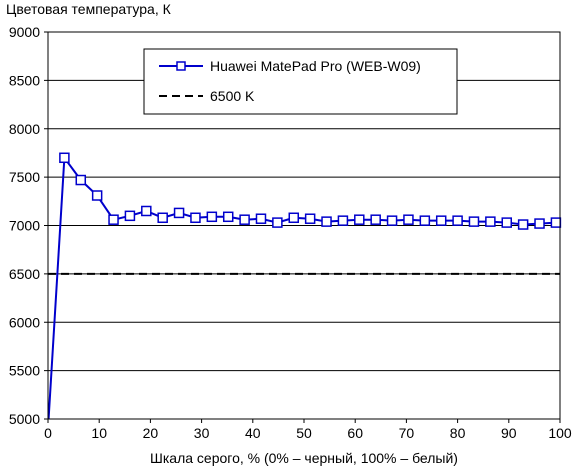 The image size is (574, 469). Describe the element at coordinates (89, 9) in the screenshot. I see `chart-title: Цветовая температура, К` at that location.